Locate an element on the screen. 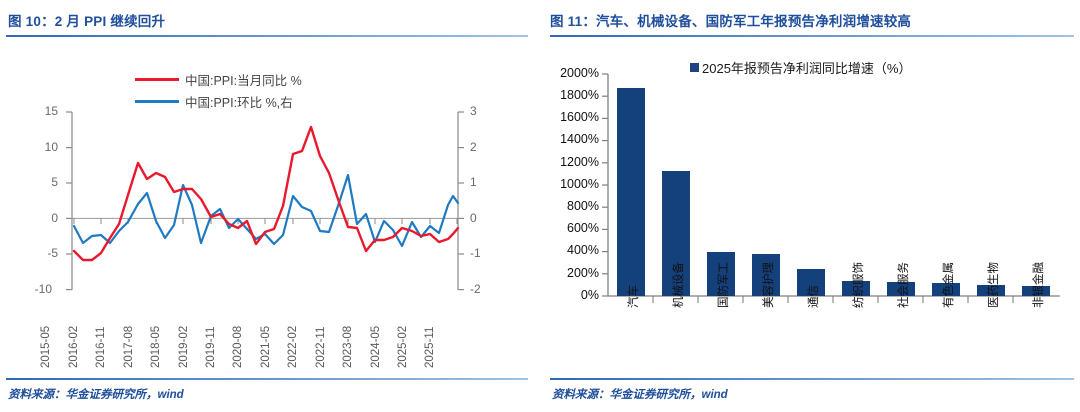 The image size is (1080, 412). legend-item-ppi-yoy: 中国:PPI:当月同比 % is located at coordinates (218, 79).